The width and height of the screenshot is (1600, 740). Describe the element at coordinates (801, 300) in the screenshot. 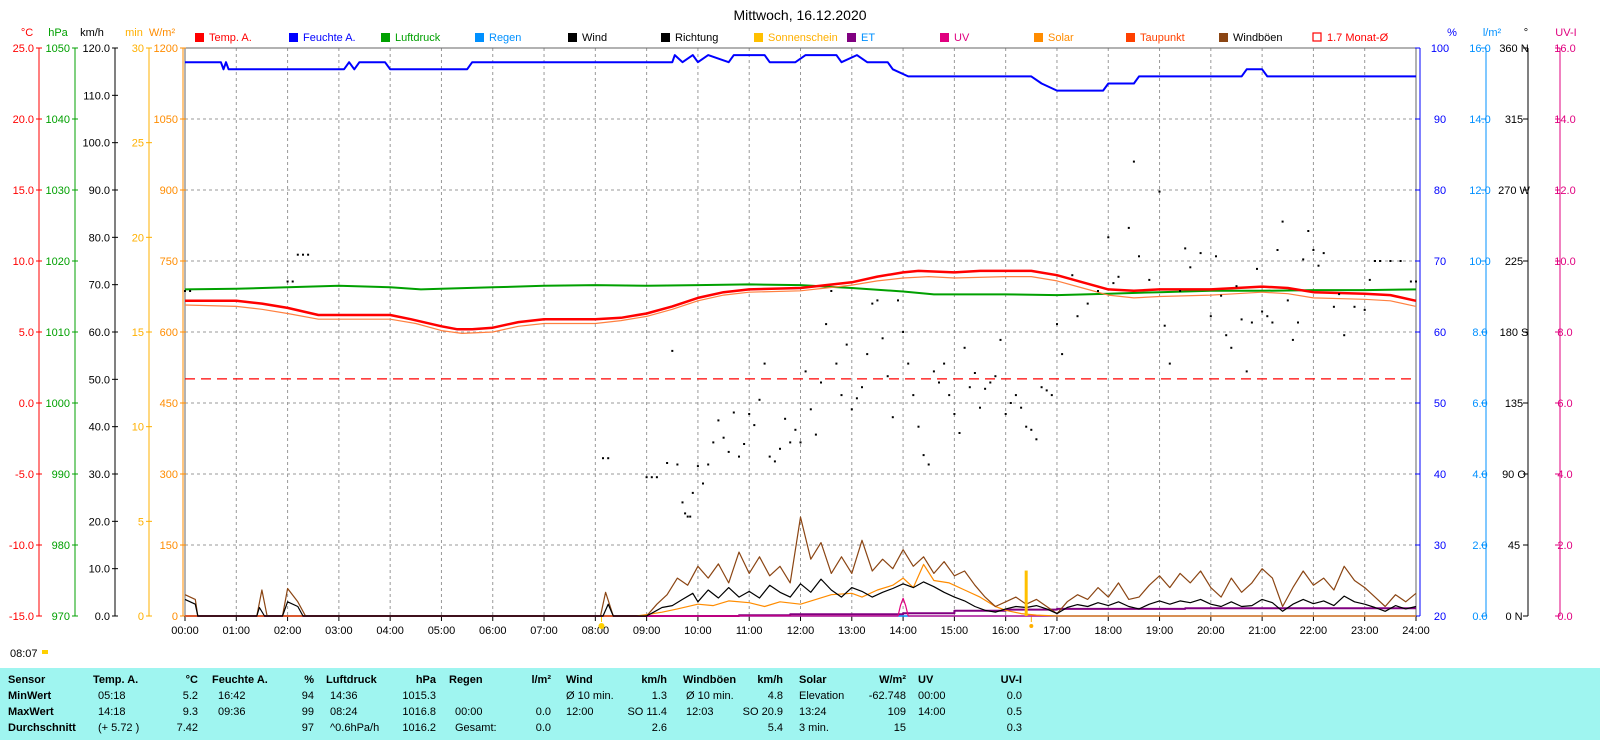

I see `series-temp-a` at that location.